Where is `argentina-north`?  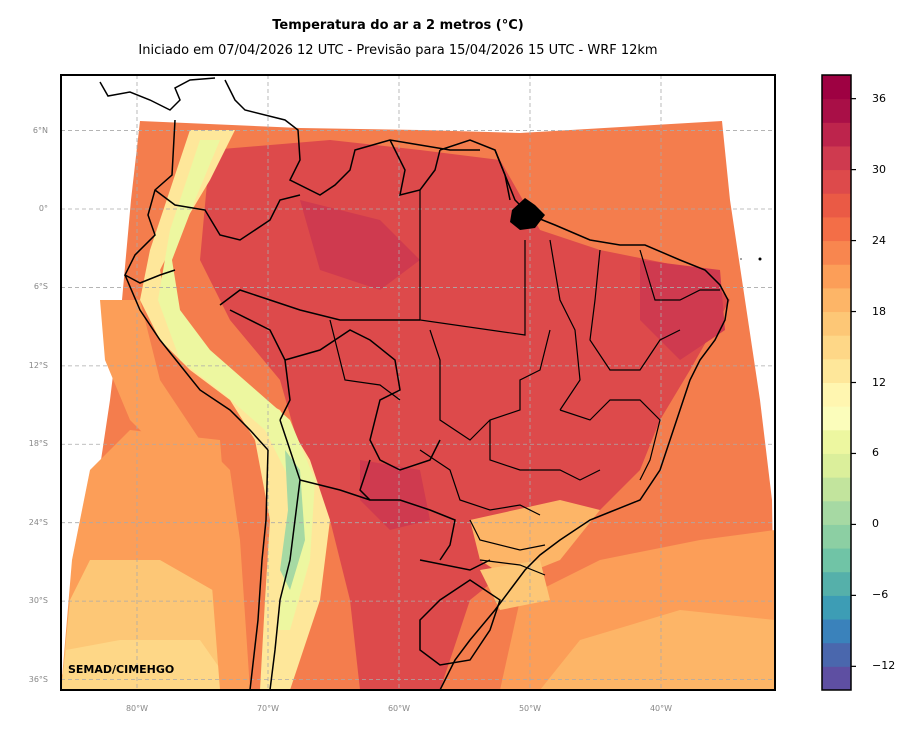 argentina-north is located at coordinates (395, 525).